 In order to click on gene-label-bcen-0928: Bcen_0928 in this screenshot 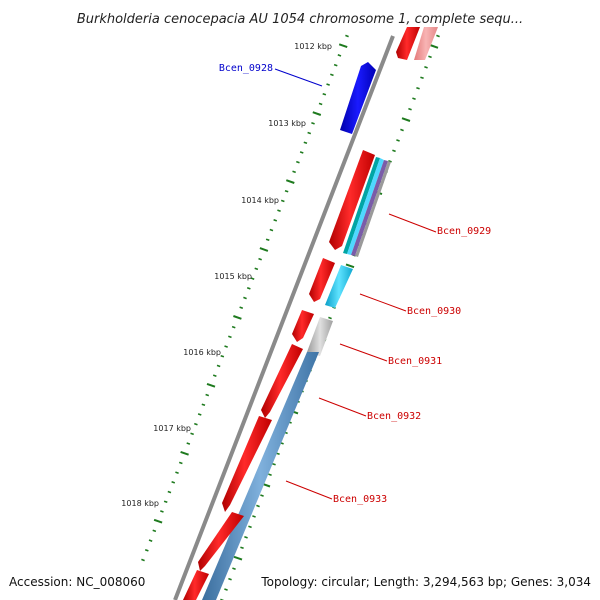, I will do `click(246, 68)`.